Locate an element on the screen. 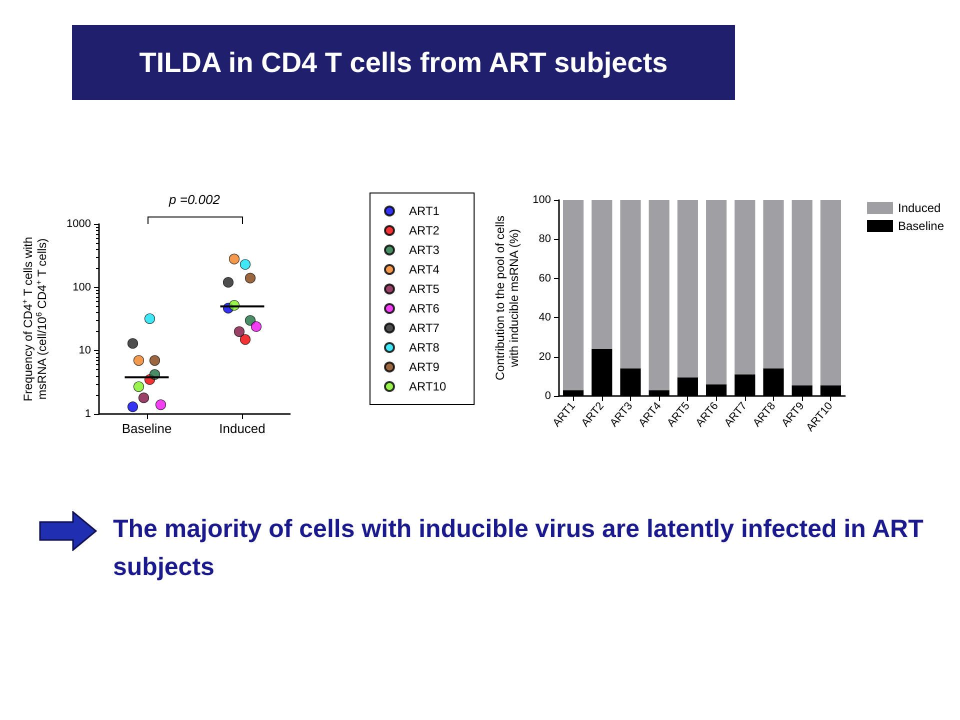 This screenshot has width=960, height=720. legend-label: ART7 is located at coordinates (424, 328).